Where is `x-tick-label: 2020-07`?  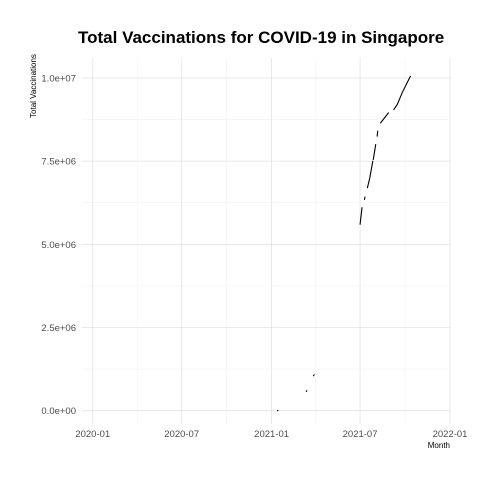 x-tick-label: 2020-07 is located at coordinates (181, 434).